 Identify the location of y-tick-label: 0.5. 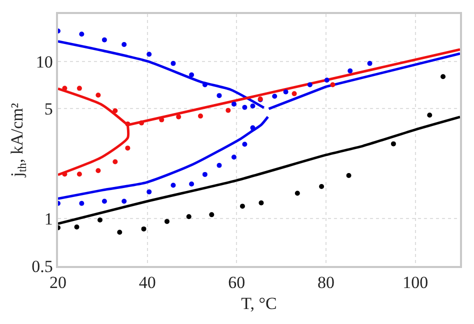
(42, 266).